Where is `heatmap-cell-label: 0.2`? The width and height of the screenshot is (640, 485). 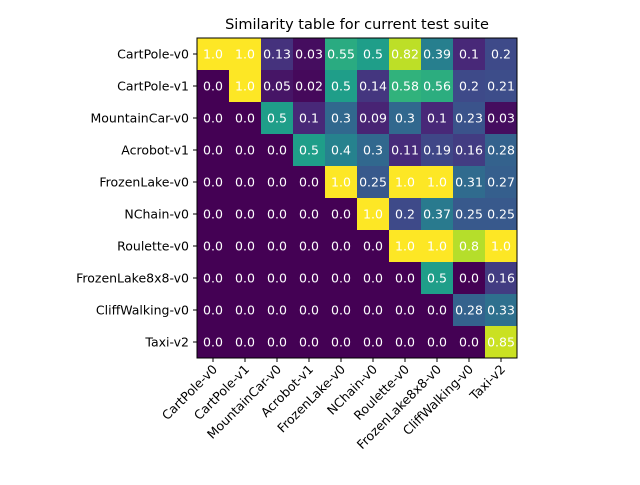
heatmap-cell-label: 0.2 is located at coordinates (405, 214).